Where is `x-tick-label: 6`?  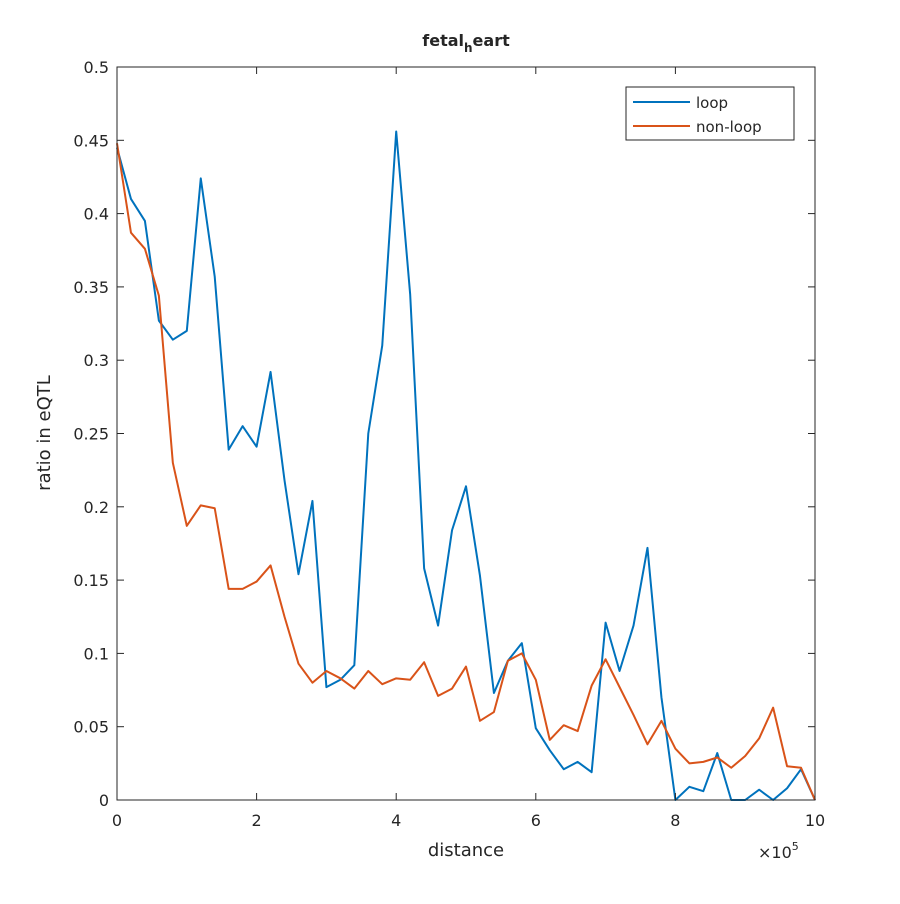
x-tick-label: 6 is located at coordinates (536, 820).